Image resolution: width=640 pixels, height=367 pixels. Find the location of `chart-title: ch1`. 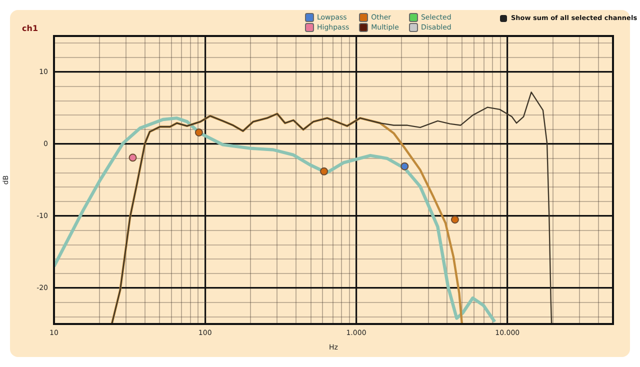

chart-title: ch1 is located at coordinates (30, 28).